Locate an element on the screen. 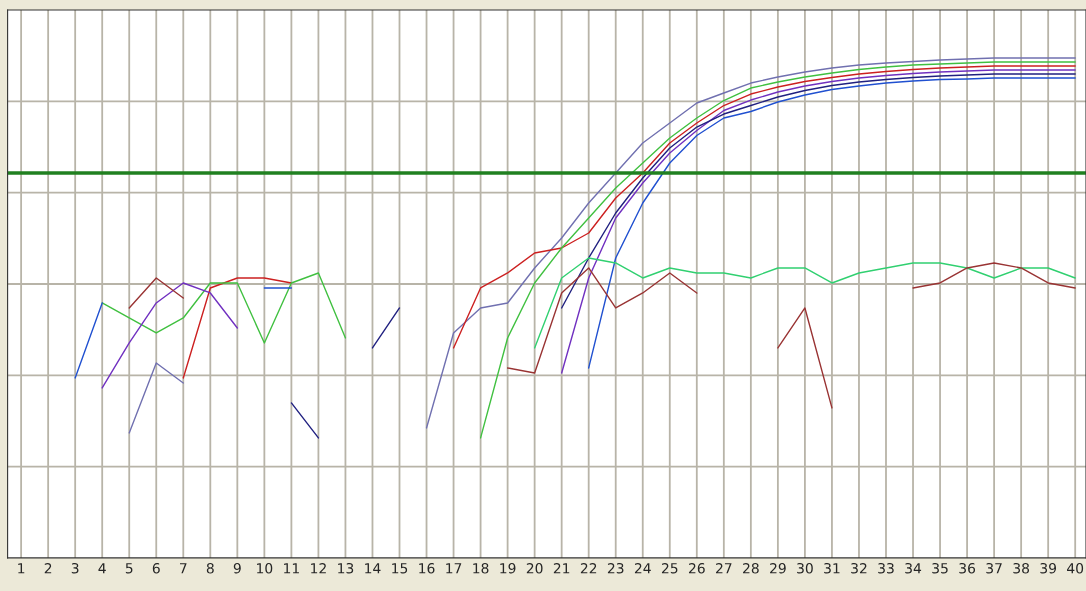  x-tick-label: 33 is located at coordinates (886, 568).